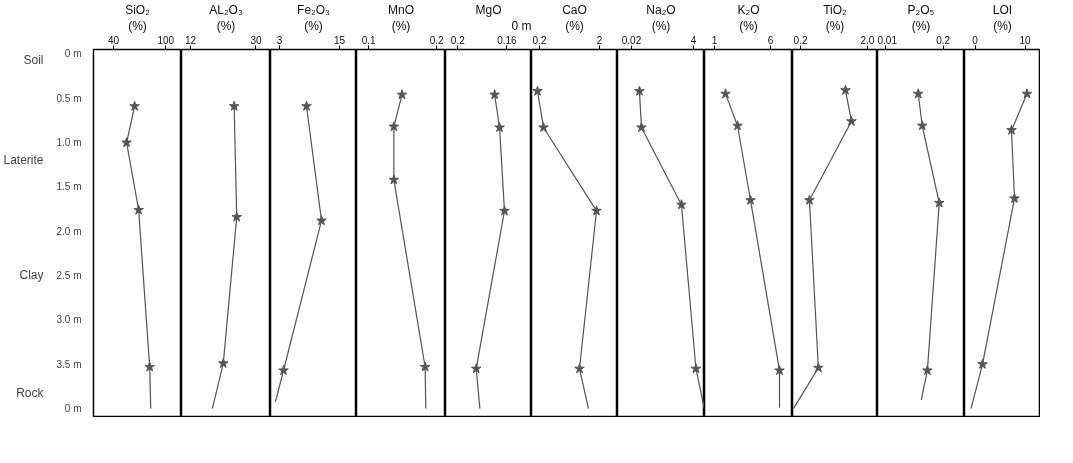 Image resolution: width=1073 pixels, height=463 pixels. What do you see at coordinates (693, 40) in the screenshot?
I see `x-tick-label: 4` at bounding box center [693, 40].